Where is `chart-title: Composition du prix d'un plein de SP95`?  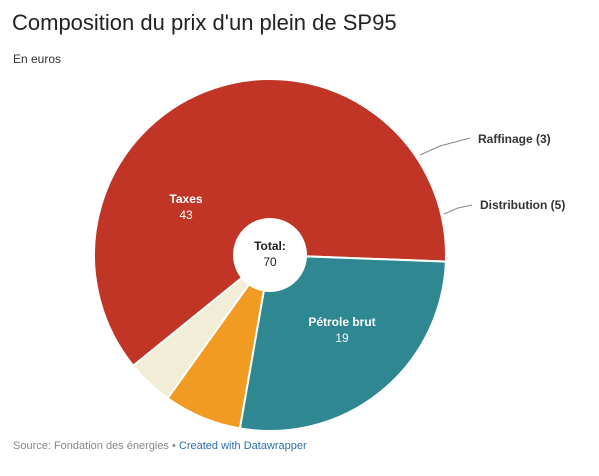 chart-title: Composition du prix d'un plein de SP95 is located at coordinates (204, 22).